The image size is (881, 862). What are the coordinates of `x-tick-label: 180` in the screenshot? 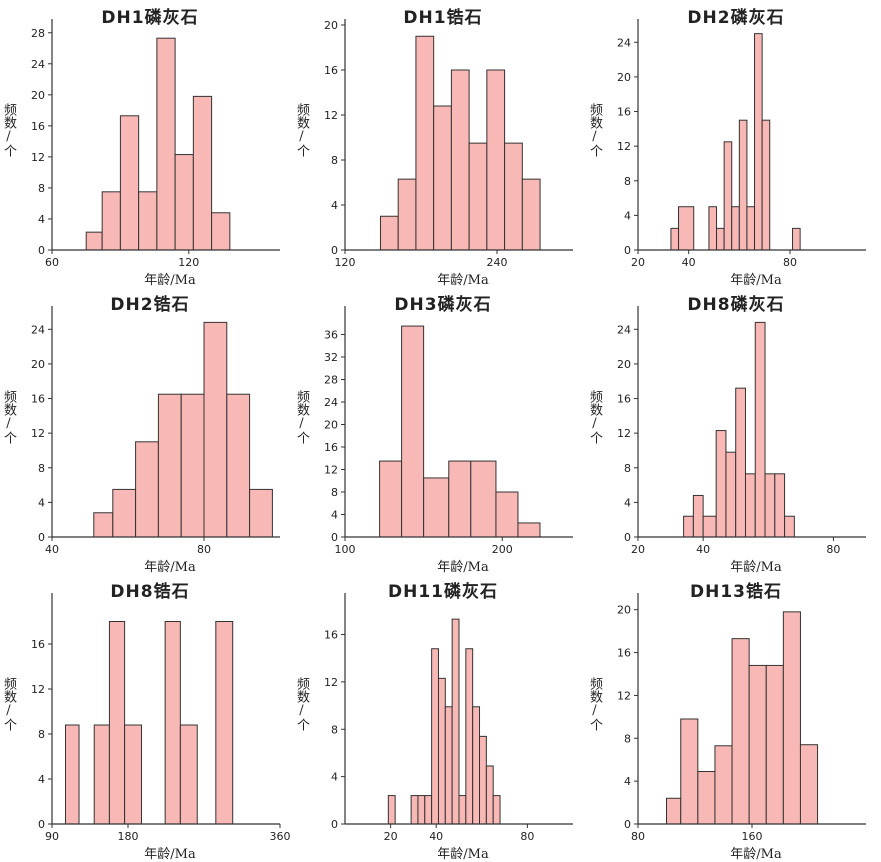 It's located at (128, 836).